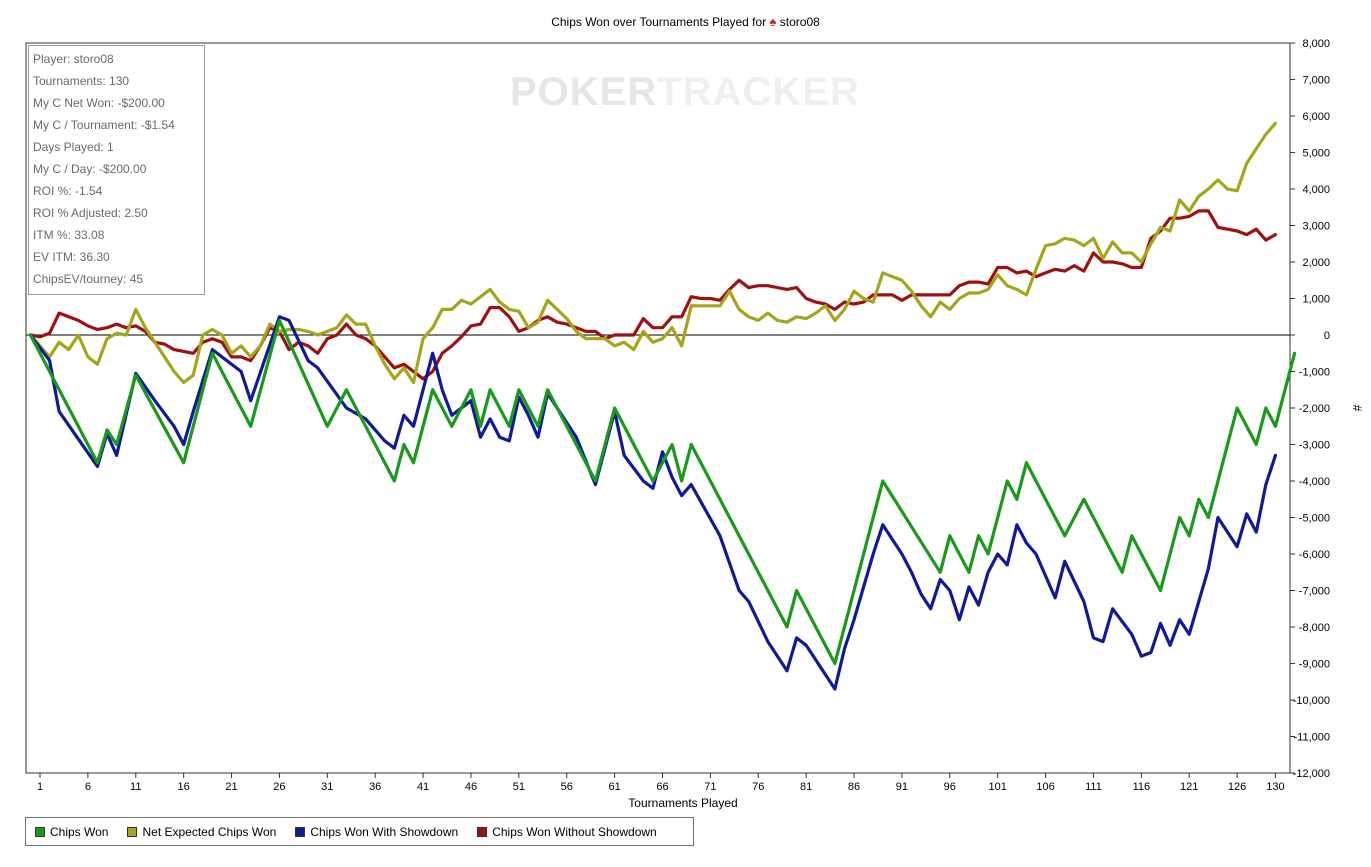  Describe the element at coordinates (1316, 227) in the screenshot. I see `y-tick-label: 3,000` at that location.